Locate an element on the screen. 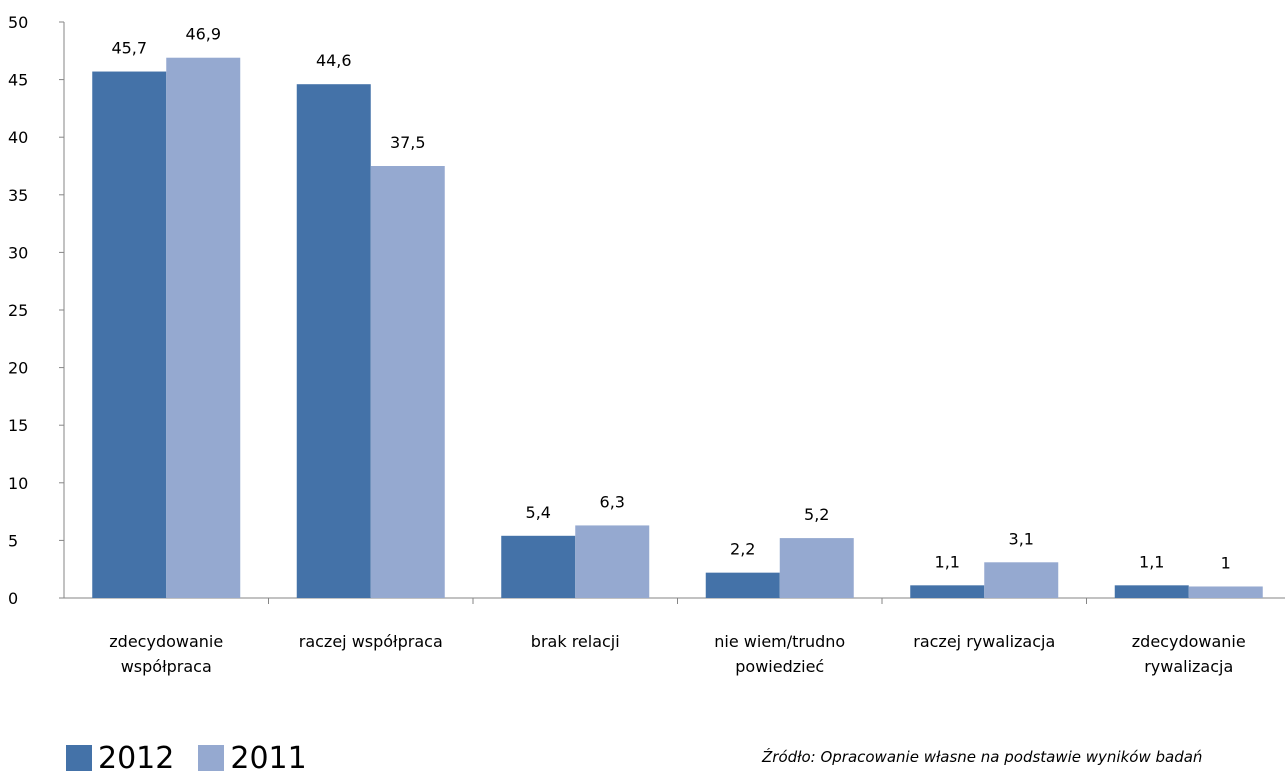  x-tick-label: nie wiem/trudno is located at coordinates (779, 641).